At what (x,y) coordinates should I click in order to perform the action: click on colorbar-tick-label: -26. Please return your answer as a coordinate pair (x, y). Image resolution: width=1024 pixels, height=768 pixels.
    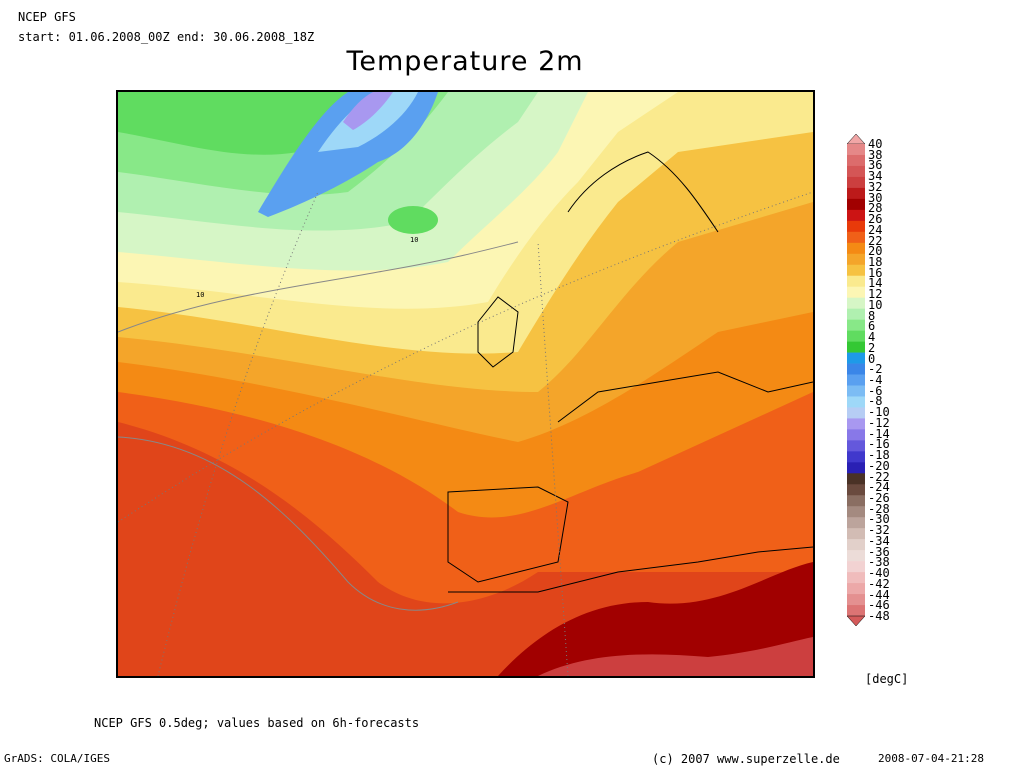
    Looking at the image, I should click on (879, 498).